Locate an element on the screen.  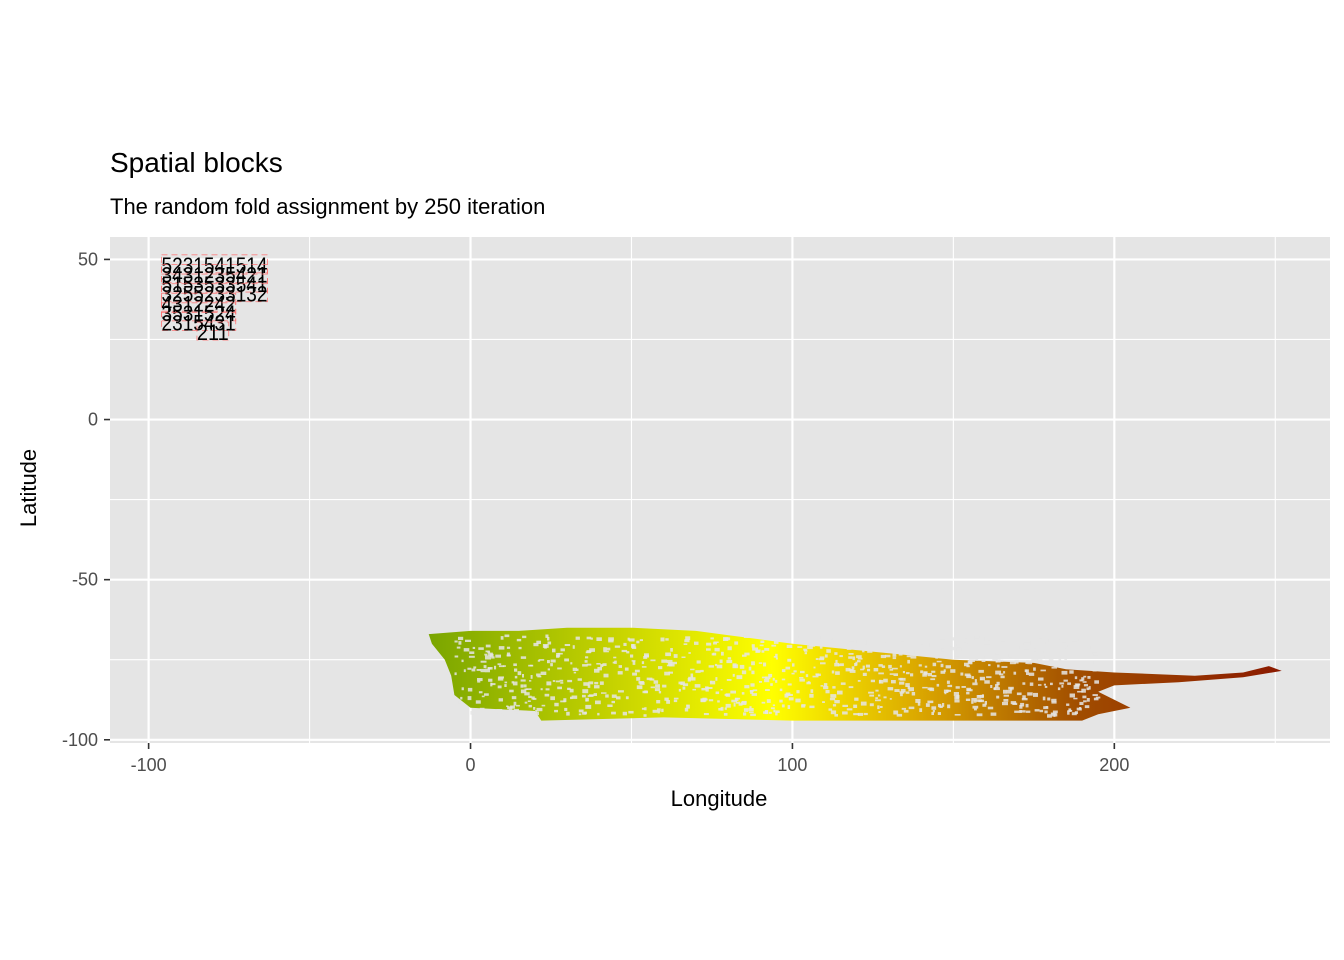
y-tick-label: -50 is located at coordinates (85, 580).